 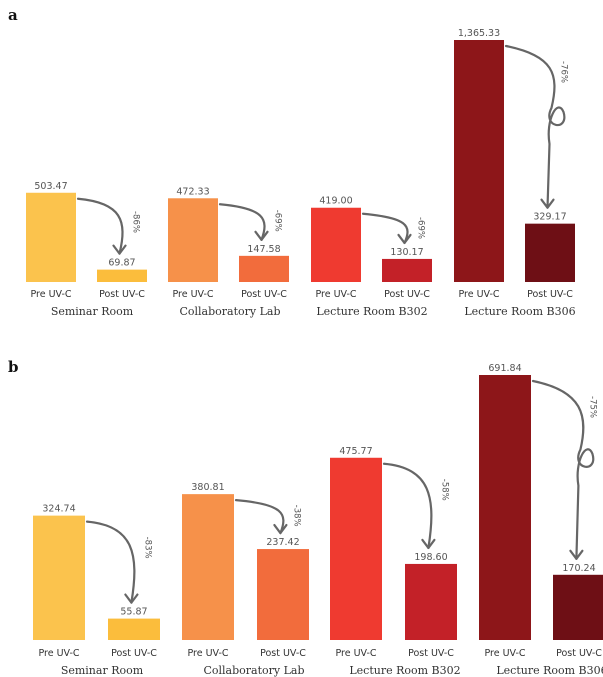 I want to click on percent-change-label: -58%, so click(x=444, y=490).